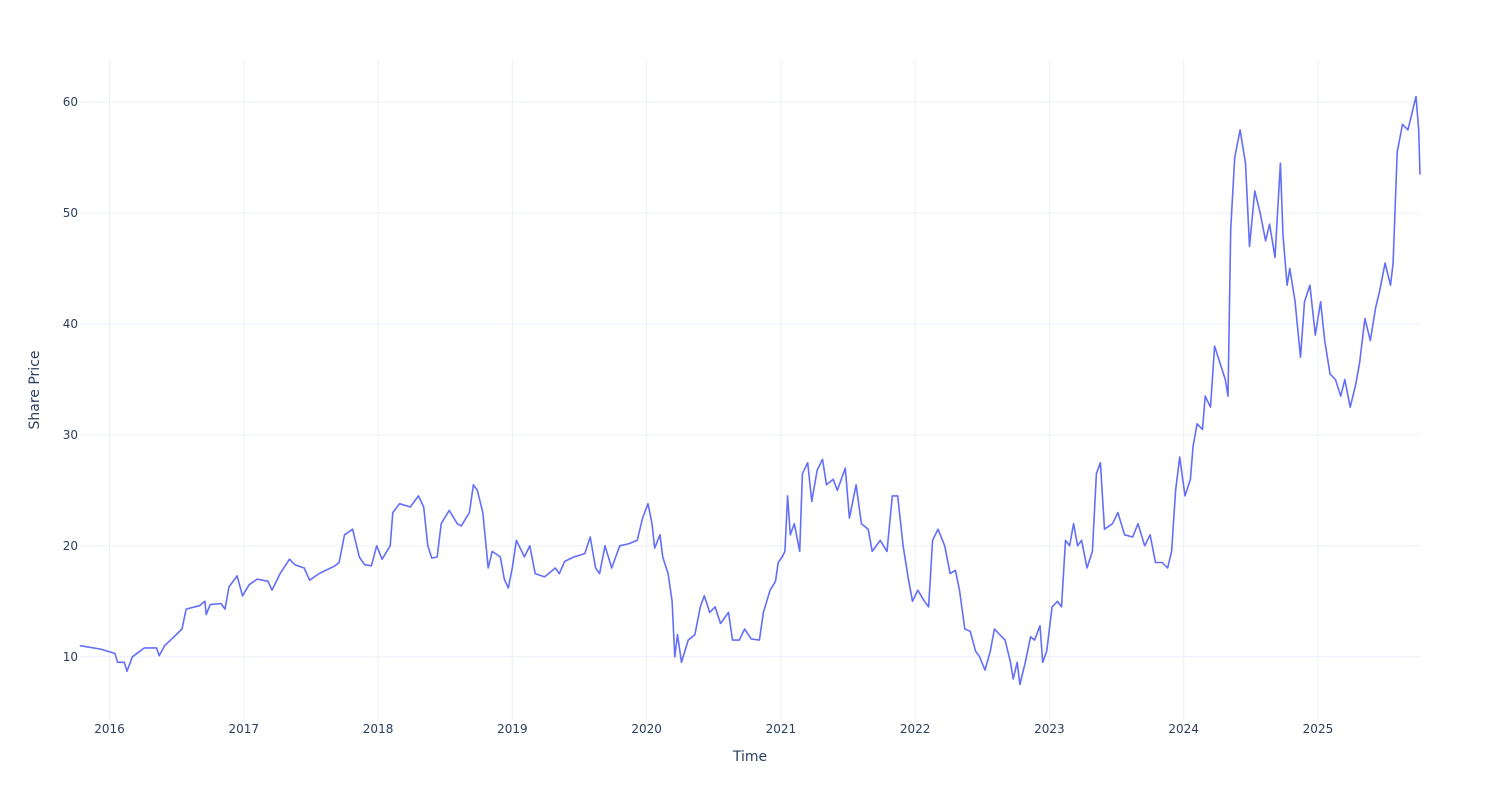 This screenshot has height=800, width=1500. What do you see at coordinates (70, 435) in the screenshot?
I see `y-tick-label: 30` at bounding box center [70, 435].